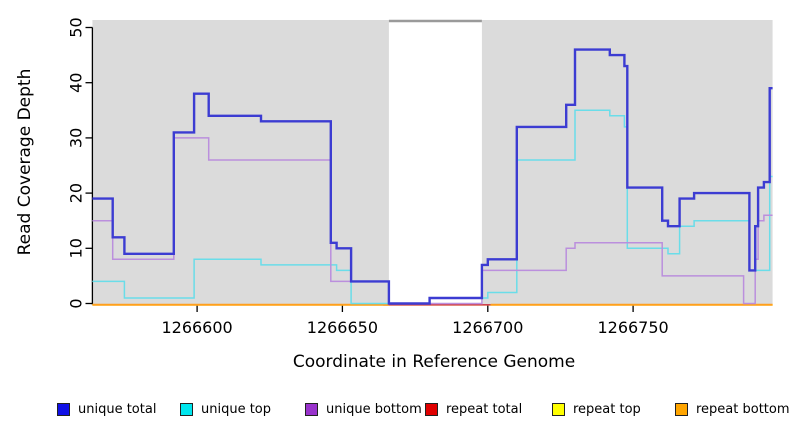 This screenshot has width=792, height=432. I want to click on legend-item-unique-total: unique total, so click(106, 409).